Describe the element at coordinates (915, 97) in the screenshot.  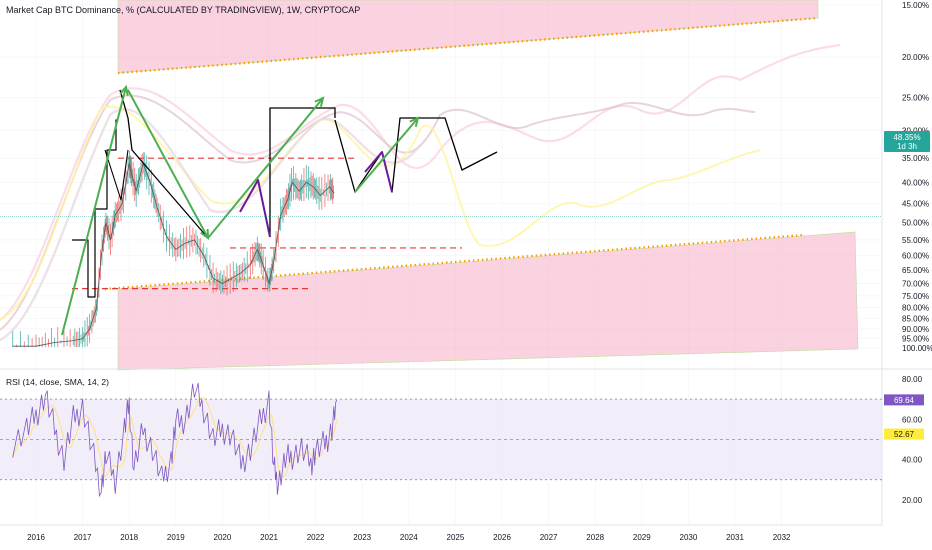
I see `price-tick-label: 25.00%` at that location.